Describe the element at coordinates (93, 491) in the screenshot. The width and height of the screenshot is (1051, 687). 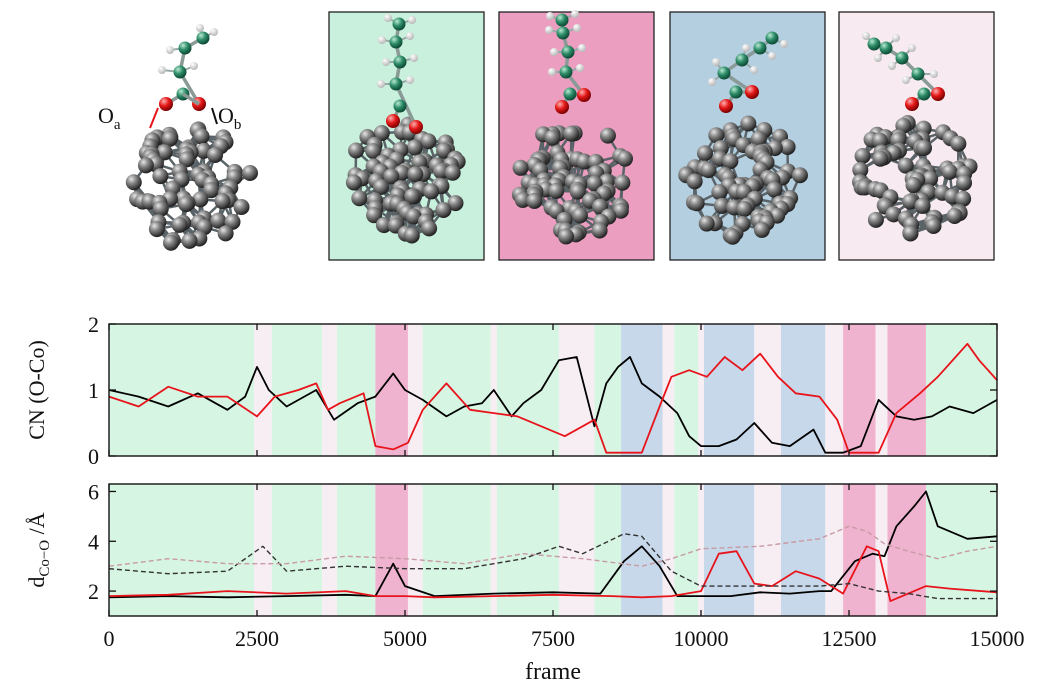
I see `y-tick-label: 6` at that location.